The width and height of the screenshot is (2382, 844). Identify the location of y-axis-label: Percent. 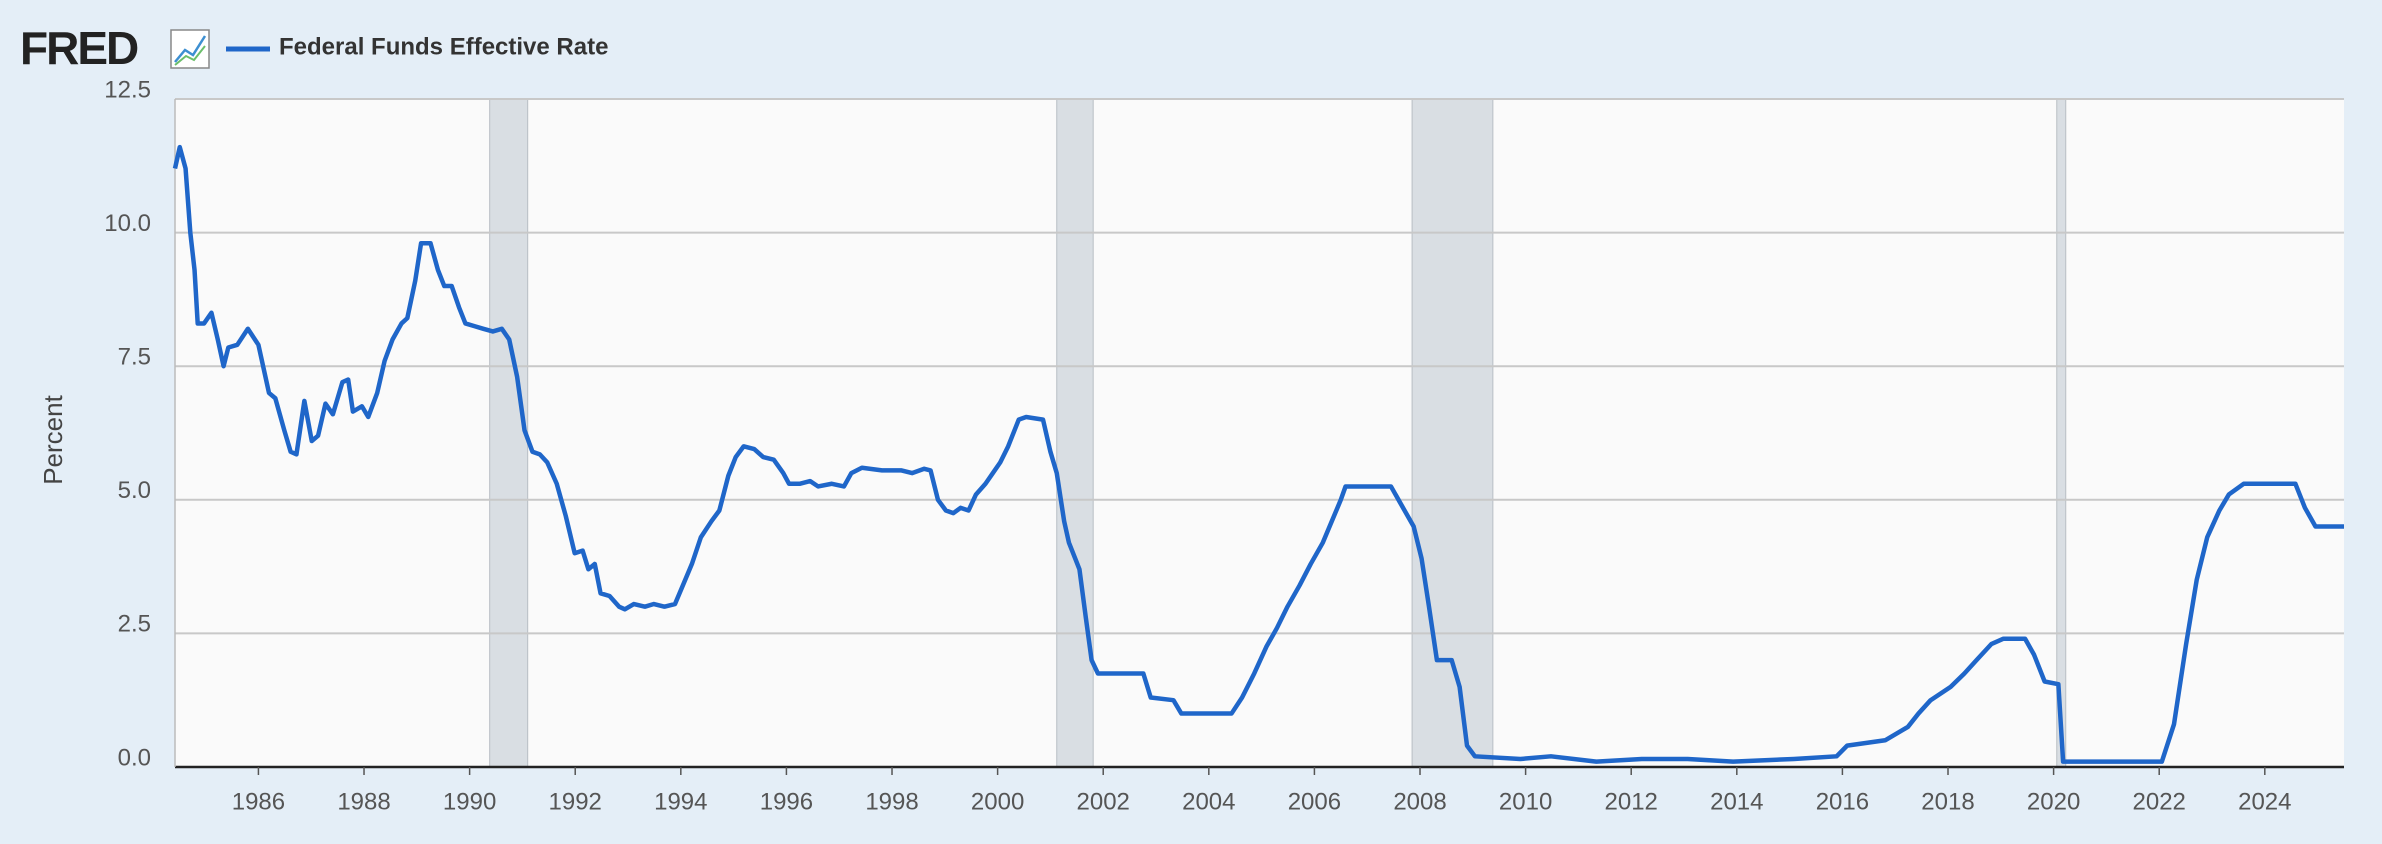
(53, 439).